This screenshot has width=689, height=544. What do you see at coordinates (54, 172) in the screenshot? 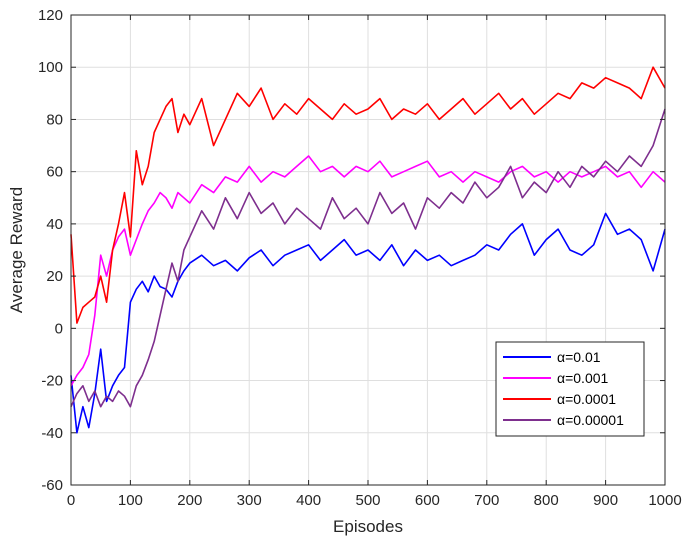
I see `y-tick-label: 60` at bounding box center [54, 172].